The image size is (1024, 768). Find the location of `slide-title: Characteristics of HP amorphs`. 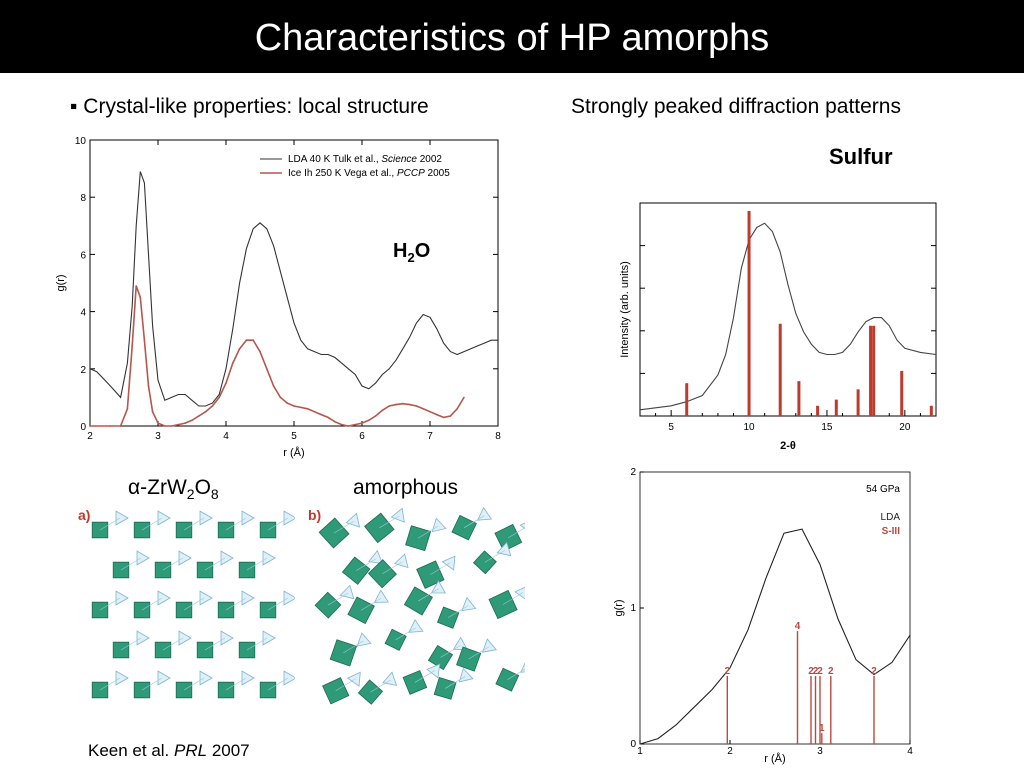

slide-title: Characteristics of HP amorphs is located at coordinates (512, 38).